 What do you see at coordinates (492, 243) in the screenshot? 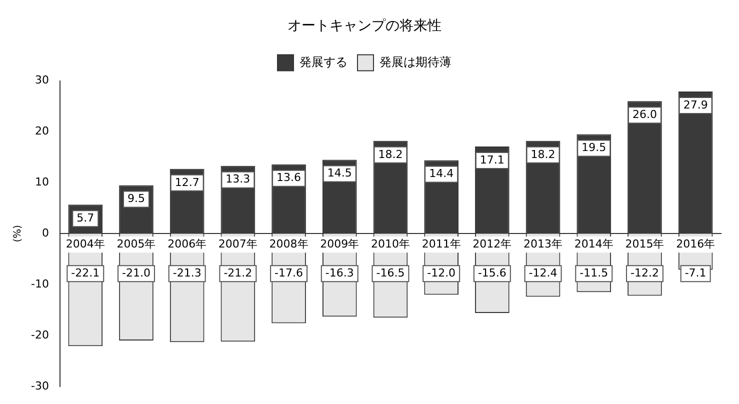
I see `x-tick-label: 2012年` at bounding box center [492, 243].